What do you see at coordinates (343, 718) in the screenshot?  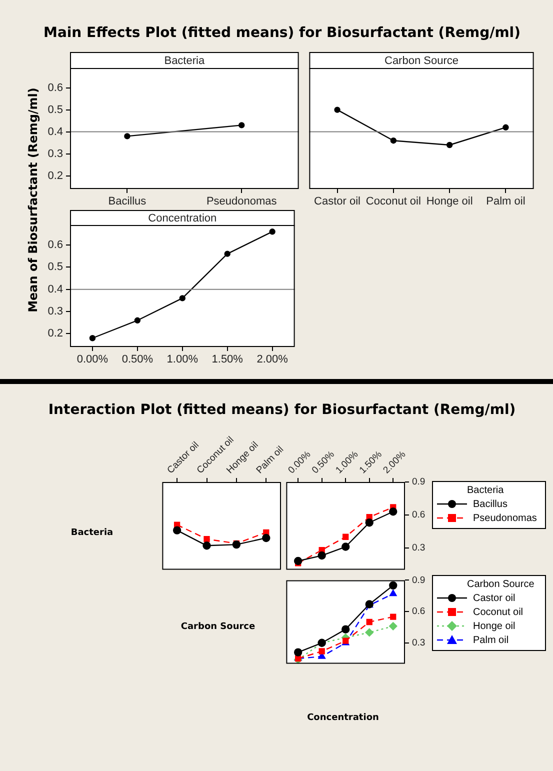 I see `x-axis-title: Concentration` at bounding box center [343, 718].